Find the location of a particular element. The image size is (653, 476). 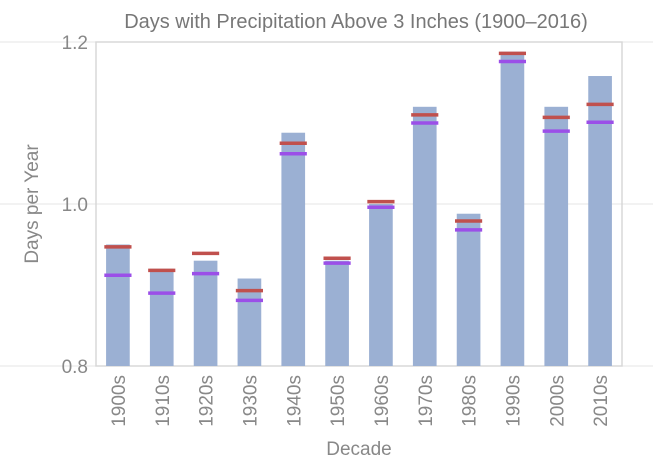

x-tick-label: 2010s is located at coordinates (601, 401).